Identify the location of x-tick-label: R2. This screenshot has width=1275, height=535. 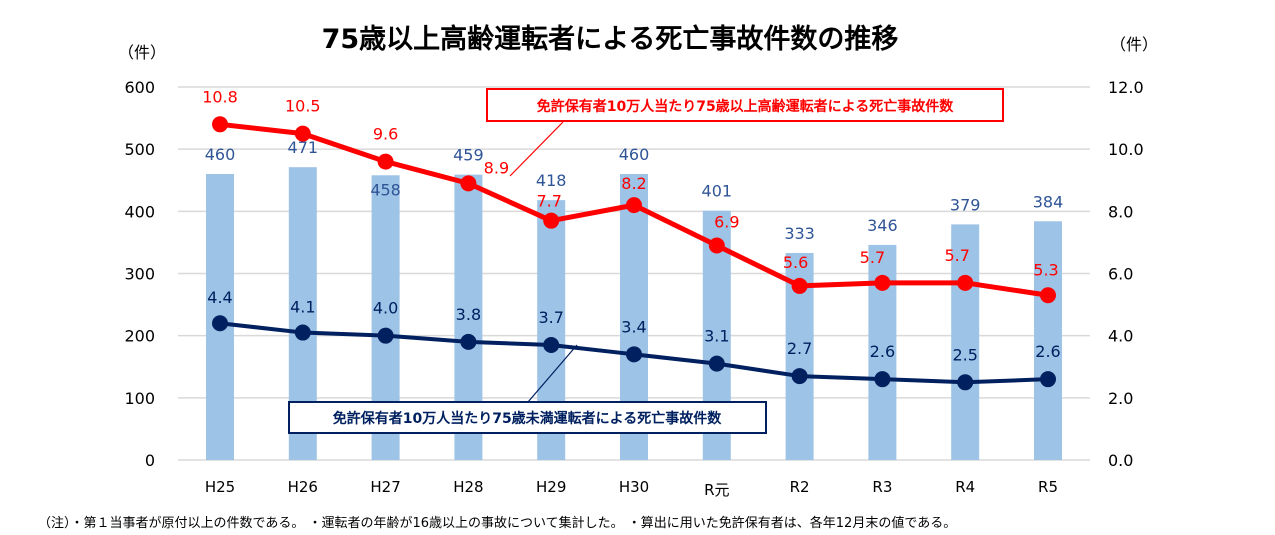
(800, 487).